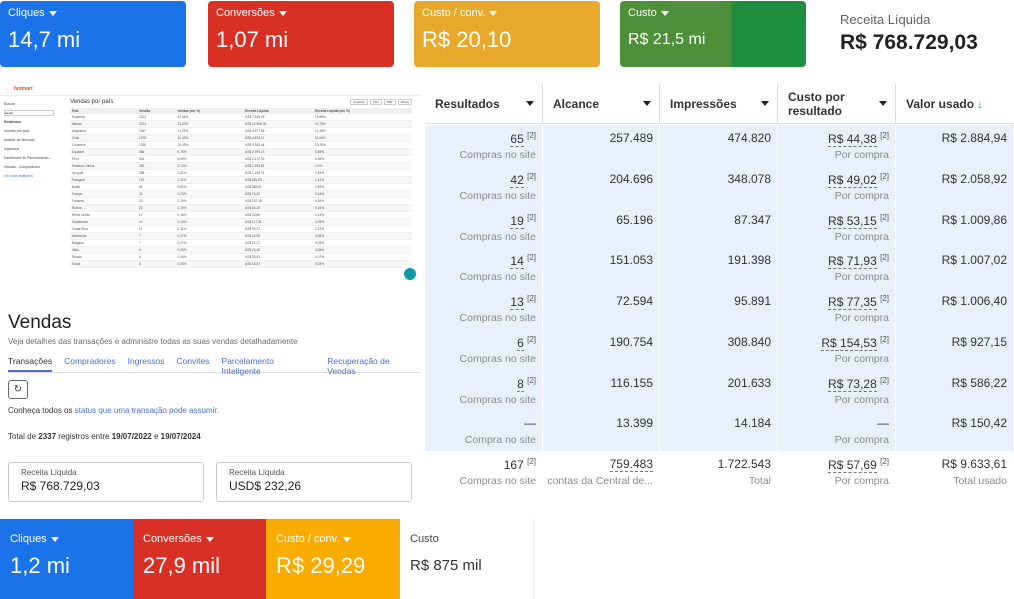  Describe the element at coordinates (17, 131) in the screenshot. I see `sidebar-item: Vendas por país` at that location.